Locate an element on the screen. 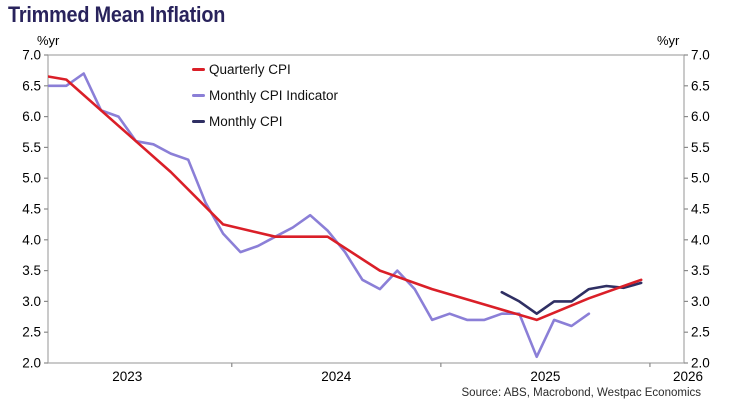  y-axis-label-left: 7.0 is located at coordinates (31, 55).